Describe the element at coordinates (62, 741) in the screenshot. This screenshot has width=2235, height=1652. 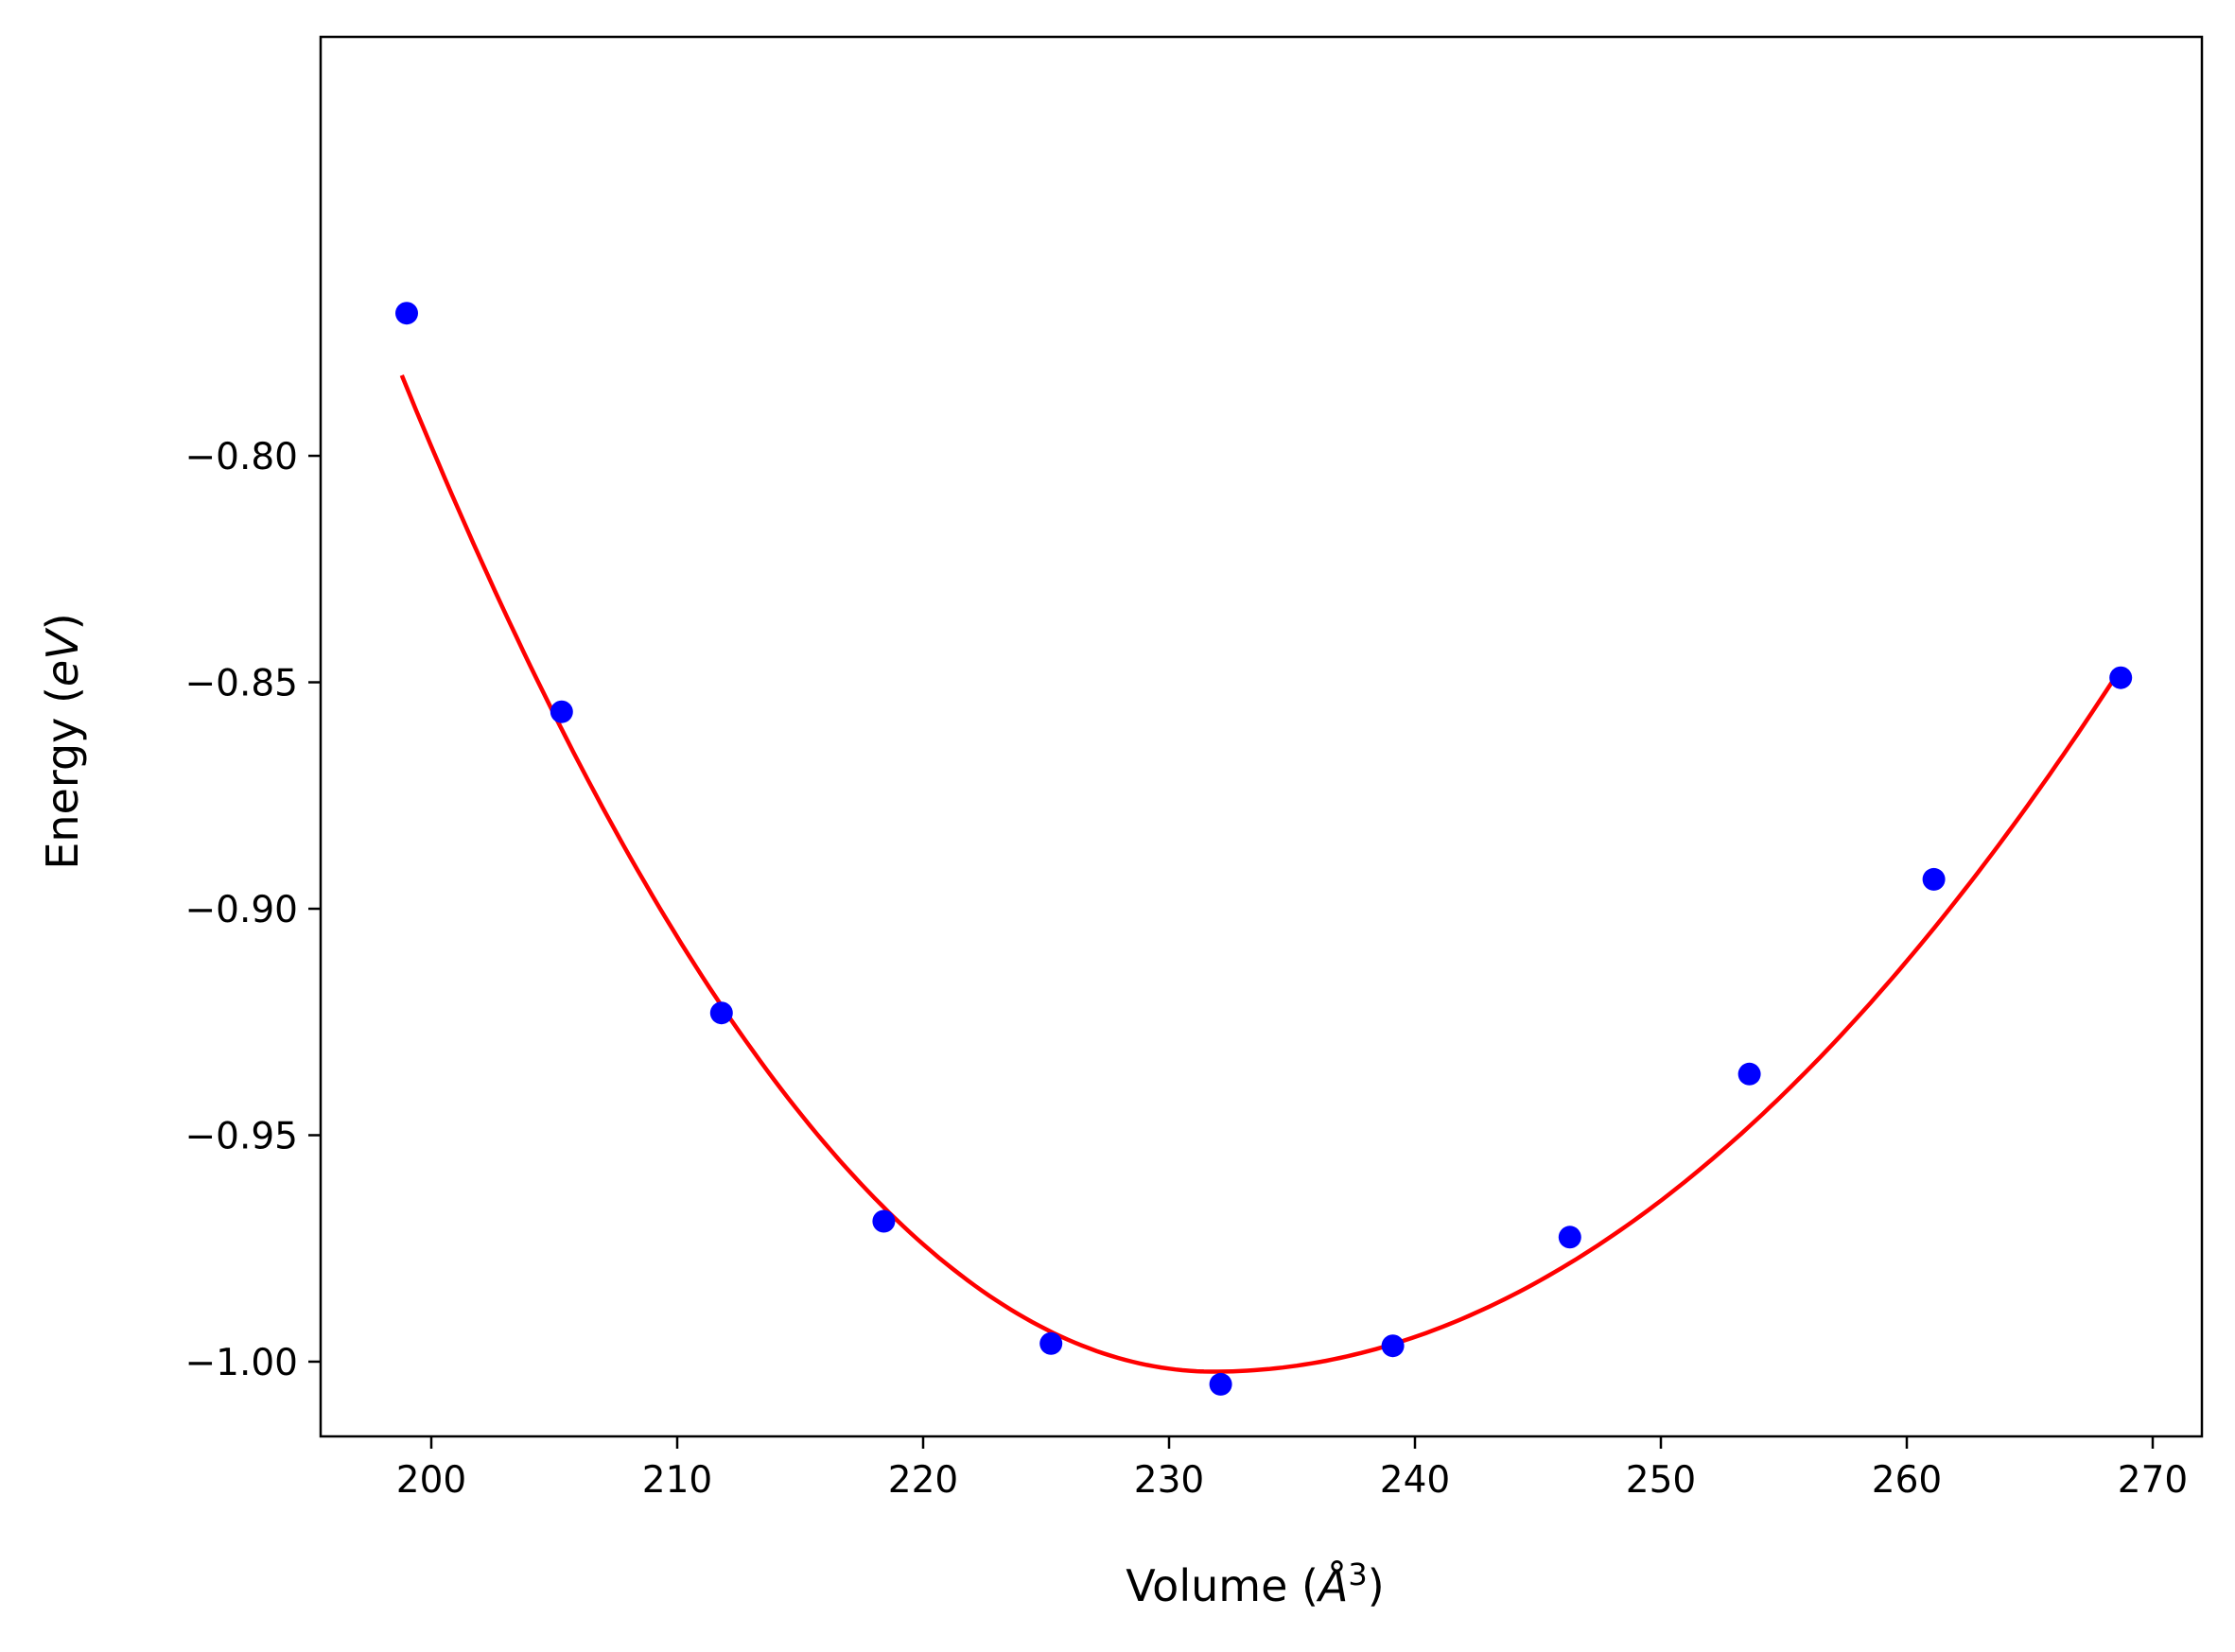
I see `y-axis-label: Energy (eV)` at that location.